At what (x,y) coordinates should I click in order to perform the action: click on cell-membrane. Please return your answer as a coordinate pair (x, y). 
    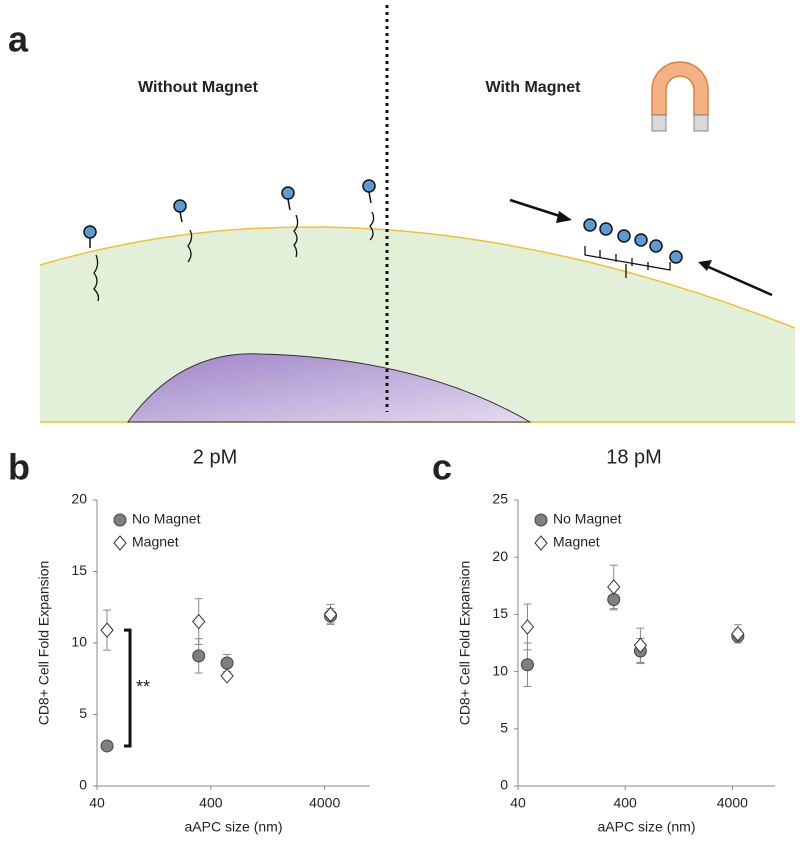
    Looking at the image, I should click on (417, 277).